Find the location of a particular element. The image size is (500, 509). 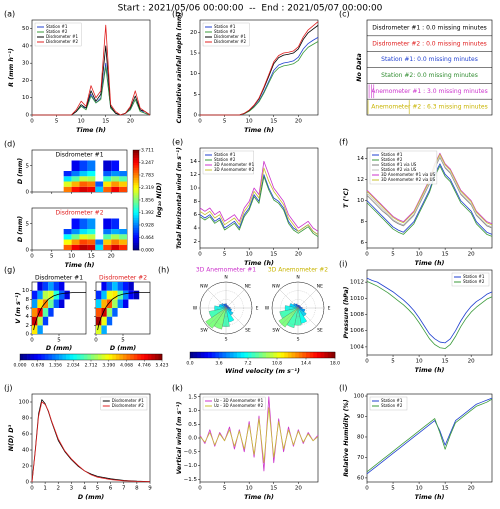

colorbar-tick-label: 0.464 is located at coordinates (147, 238).